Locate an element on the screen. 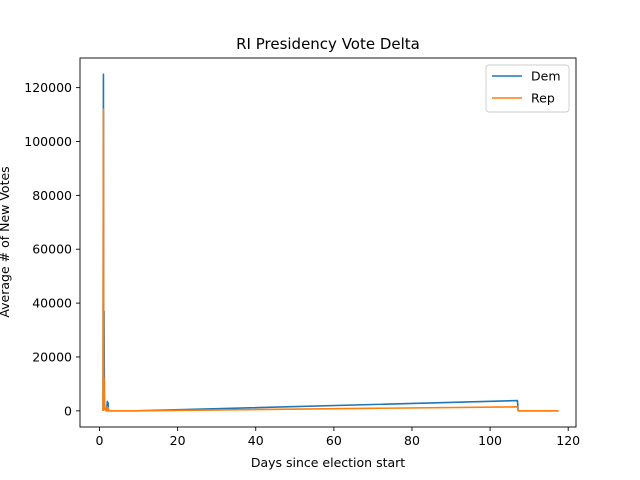 This screenshot has height=480, width=640. x-tick-label: 0 is located at coordinates (100, 440).